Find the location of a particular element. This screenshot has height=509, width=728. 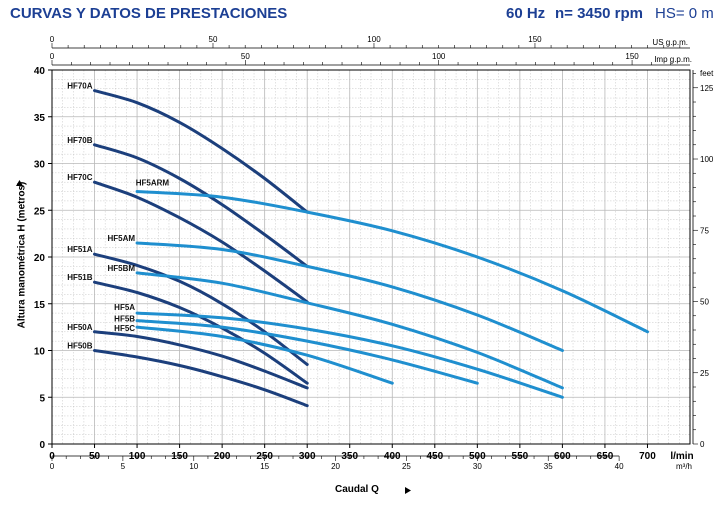

feet-unit-label: feet is located at coordinates (707, 73).